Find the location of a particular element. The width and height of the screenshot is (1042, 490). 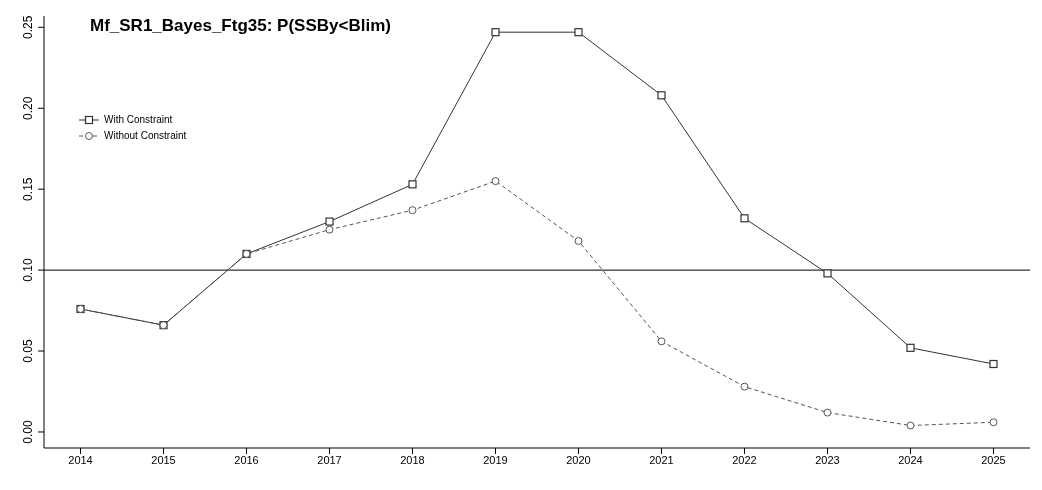

x-tick-label: 2022 is located at coordinates (744, 459).